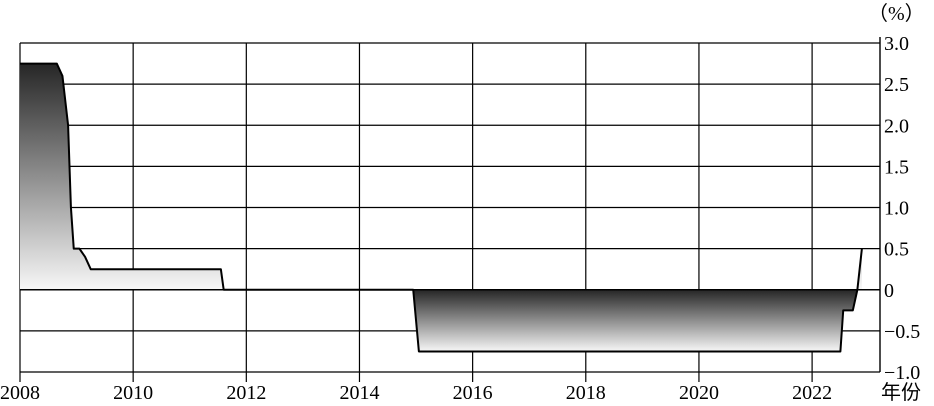 The image size is (934, 406). What do you see at coordinates (133, 393) in the screenshot?
I see `x-tick-label: 2010` at bounding box center [133, 393].